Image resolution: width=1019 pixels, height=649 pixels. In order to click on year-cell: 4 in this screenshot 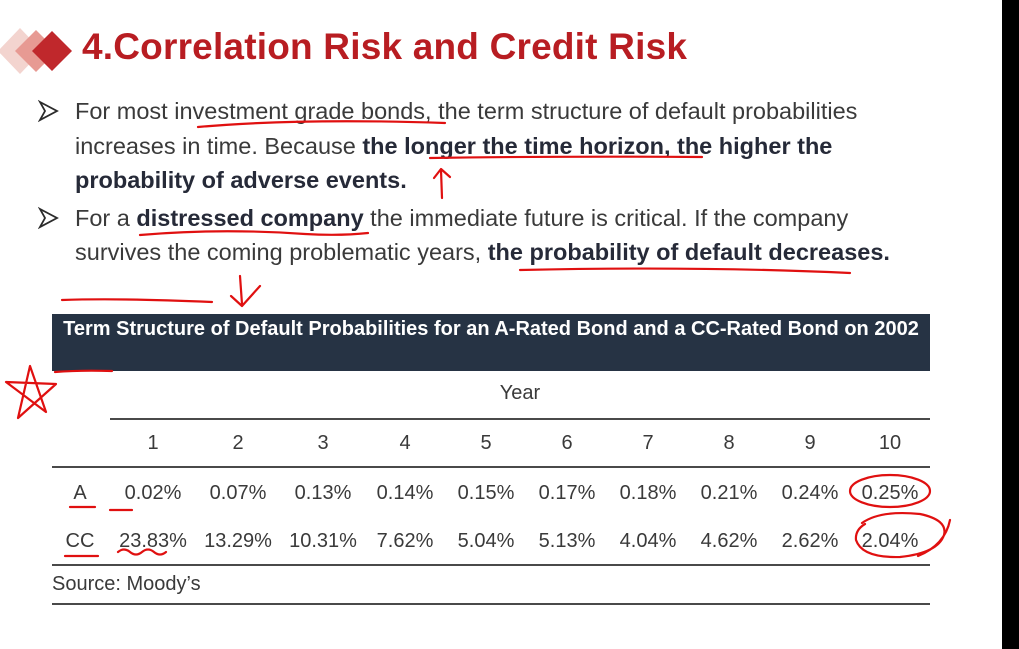, I will do `click(405, 443)`.